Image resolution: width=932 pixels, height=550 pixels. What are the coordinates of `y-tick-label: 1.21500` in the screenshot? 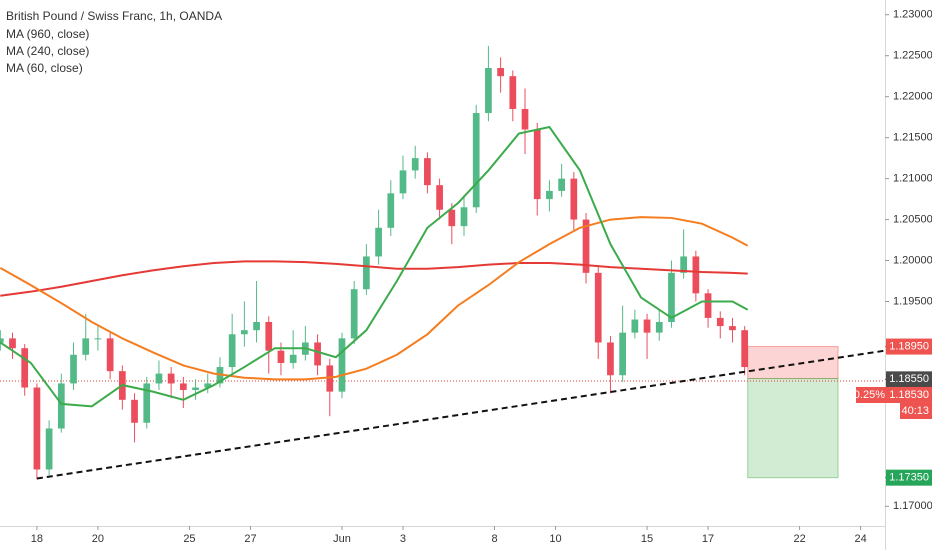 It's located at (912, 138).